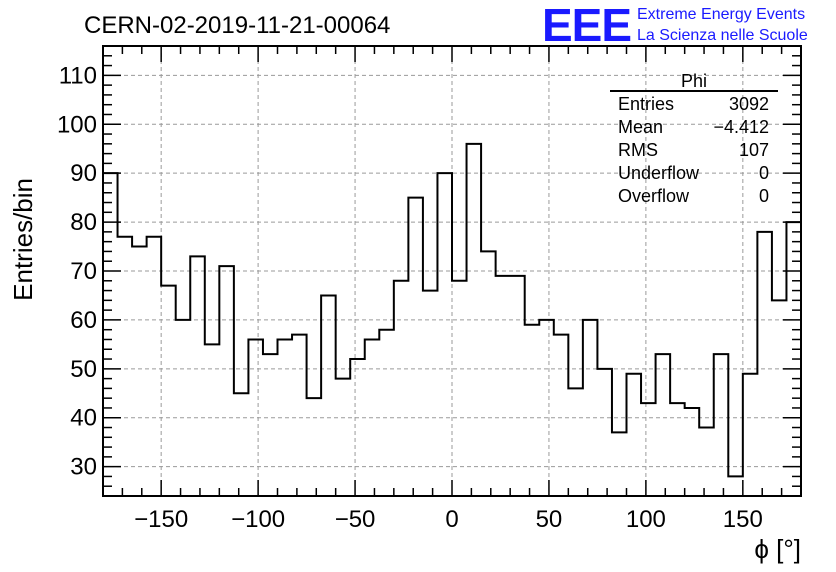 This screenshot has width=836, height=572. I want to click on y-tick-label: 70, so click(83, 271).